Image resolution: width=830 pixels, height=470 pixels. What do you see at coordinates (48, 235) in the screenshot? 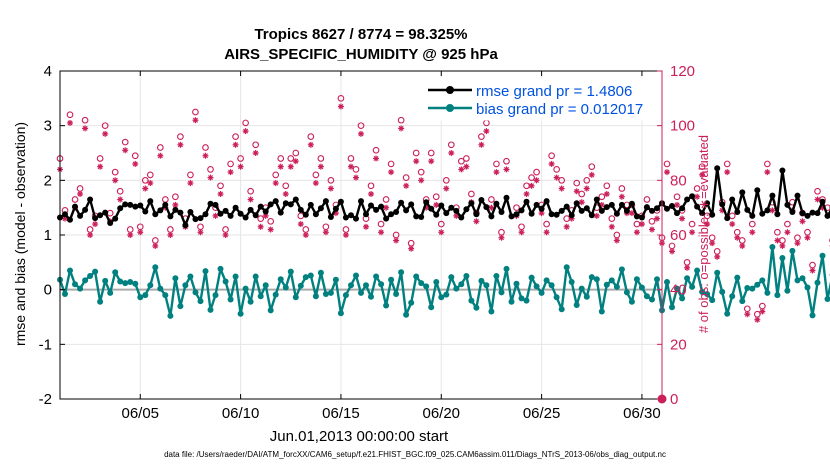
I see `left-tick-label: 1` at bounding box center [48, 235].